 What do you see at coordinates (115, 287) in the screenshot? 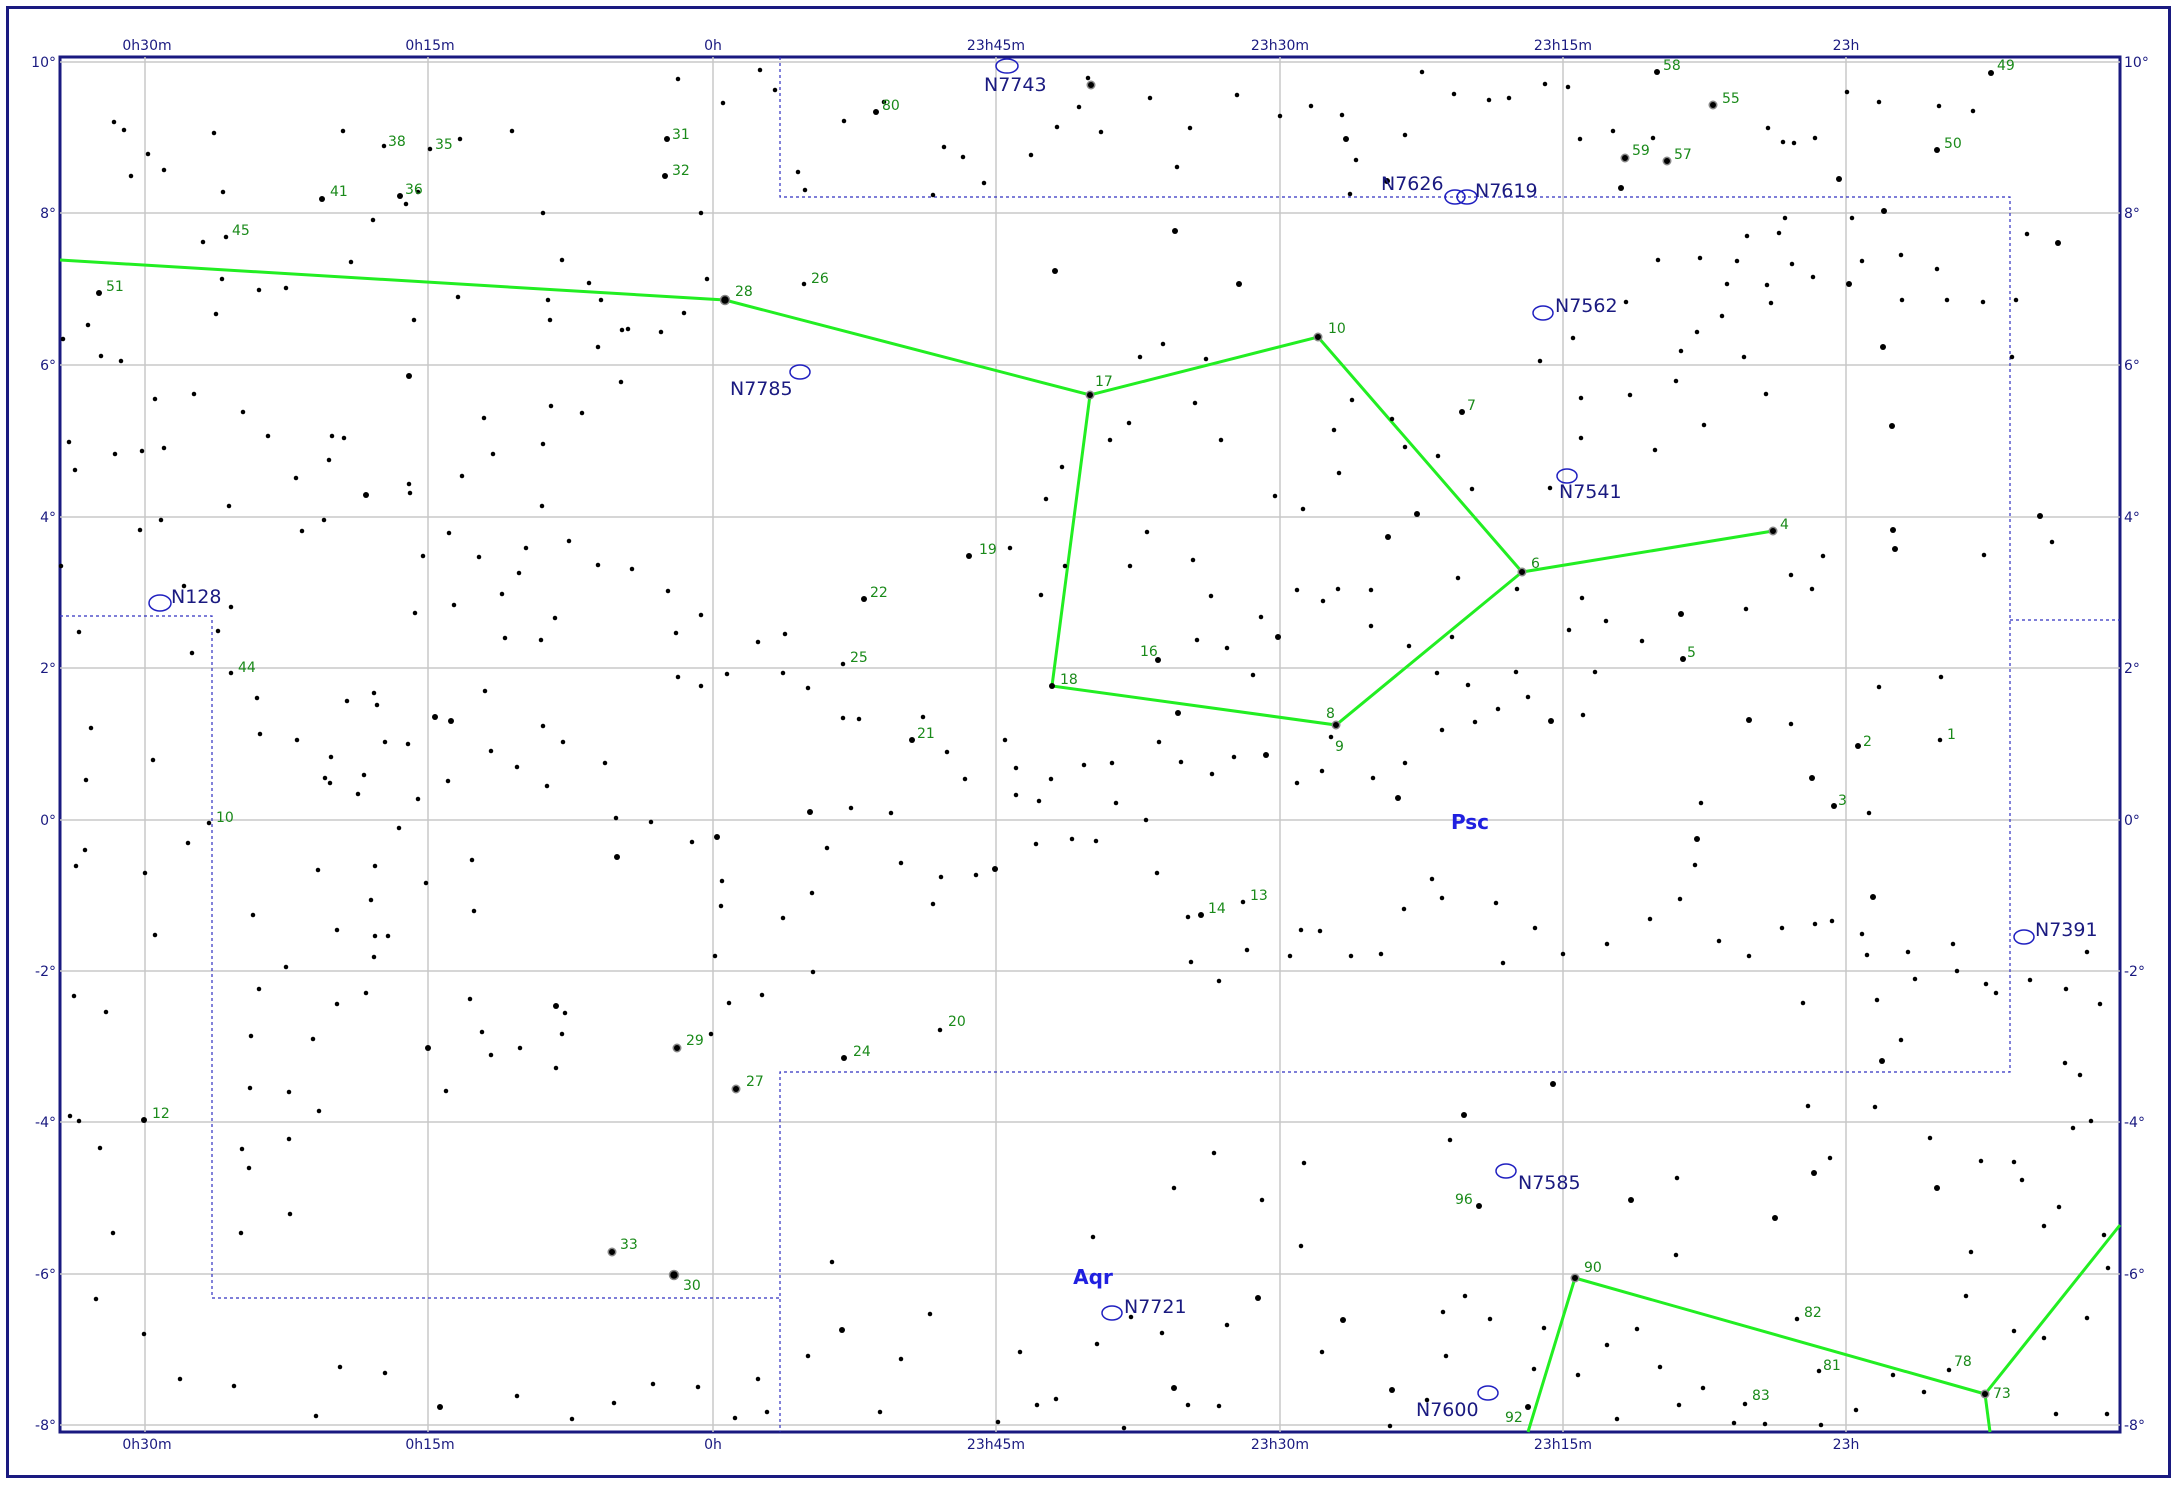
I see `star-label: 51` at bounding box center [115, 287].